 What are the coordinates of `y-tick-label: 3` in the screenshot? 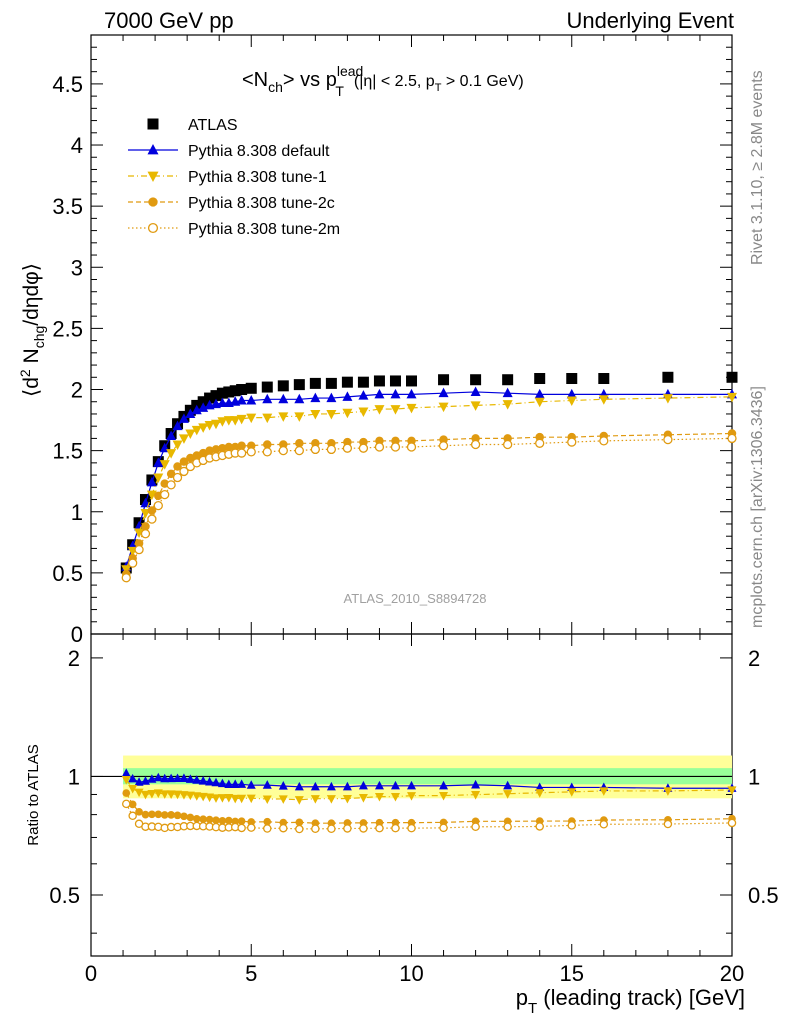 It's located at (77, 267).